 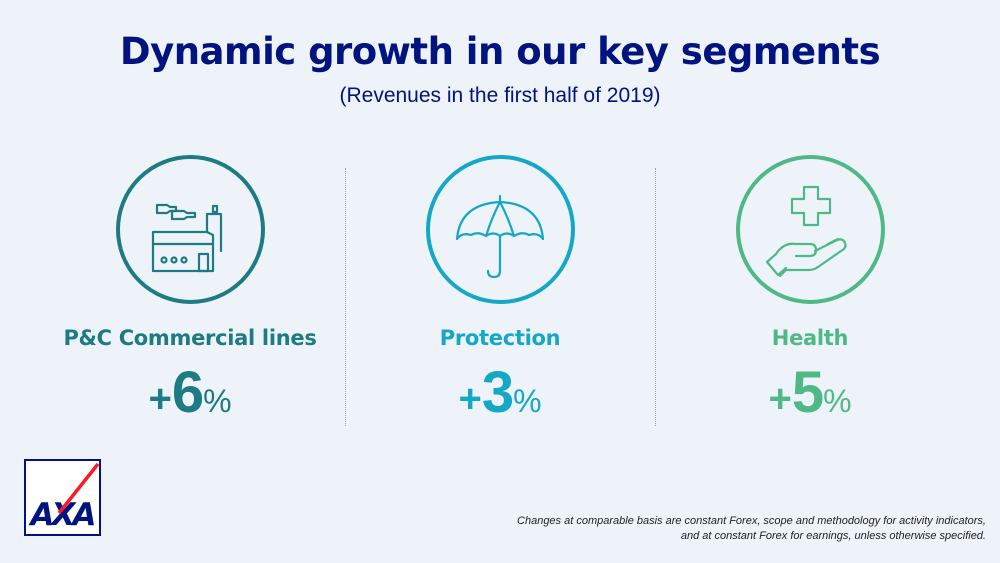 I want to click on segment-pc-commercial: P&C Commercial lines +6%, so click(x=190, y=288).